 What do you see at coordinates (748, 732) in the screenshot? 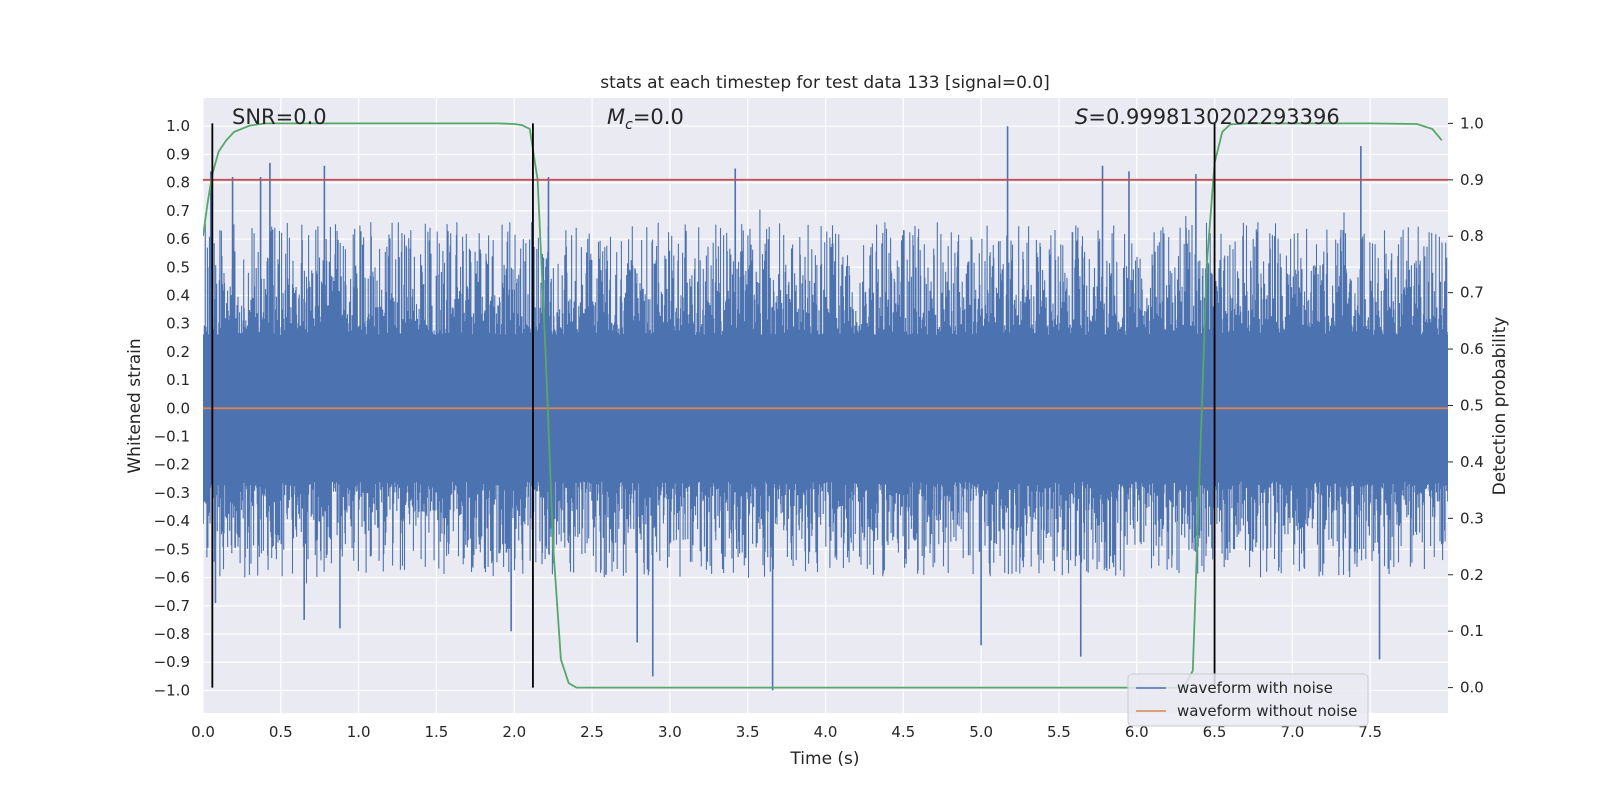
I see `x-tick-label: 3.5` at bounding box center [748, 732].